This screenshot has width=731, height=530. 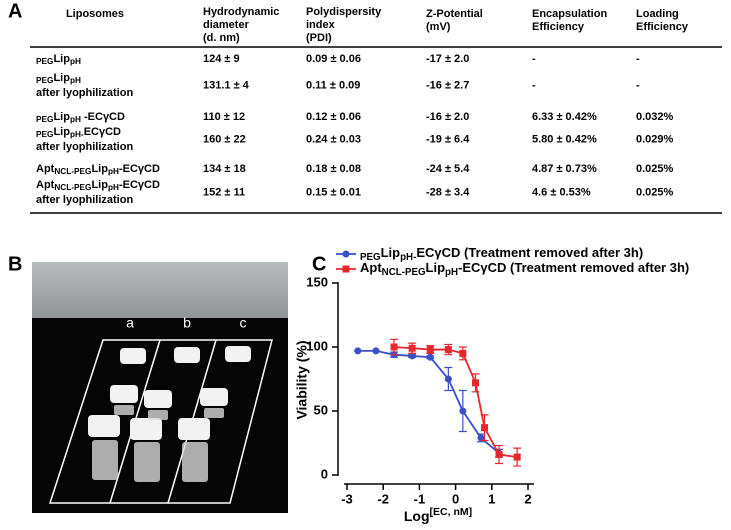 What do you see at coordinates (569, 14) in the screenshot?
I see `column-header: Encapsulation` at bounding box center [569, 14].